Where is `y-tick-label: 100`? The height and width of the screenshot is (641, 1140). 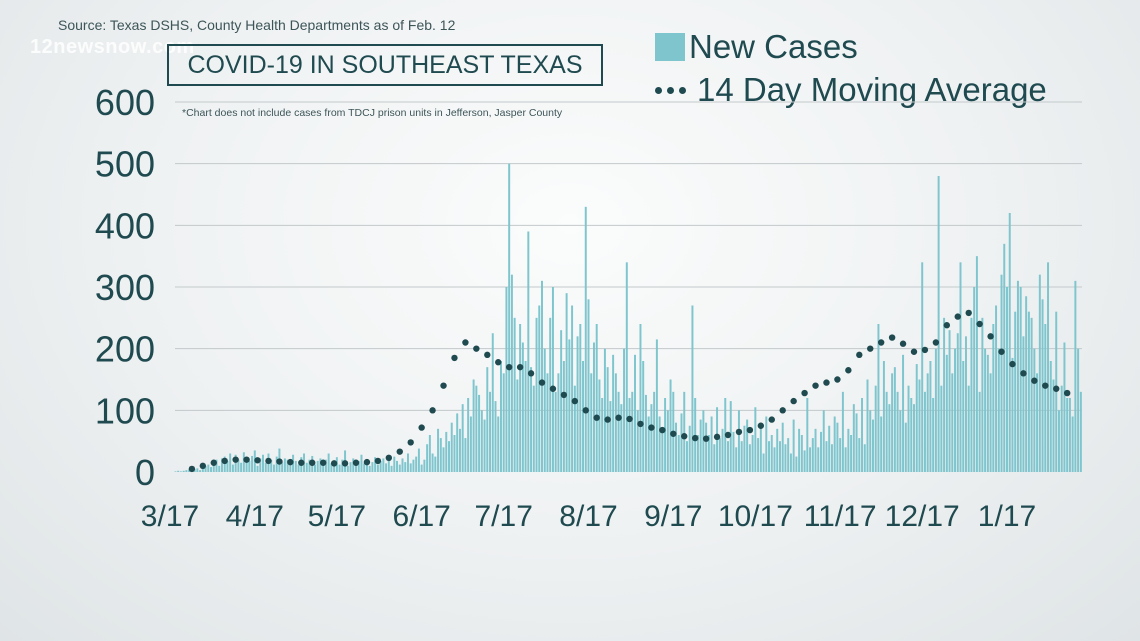
y-tick-label: 100 is located at coordinates (125, 410).